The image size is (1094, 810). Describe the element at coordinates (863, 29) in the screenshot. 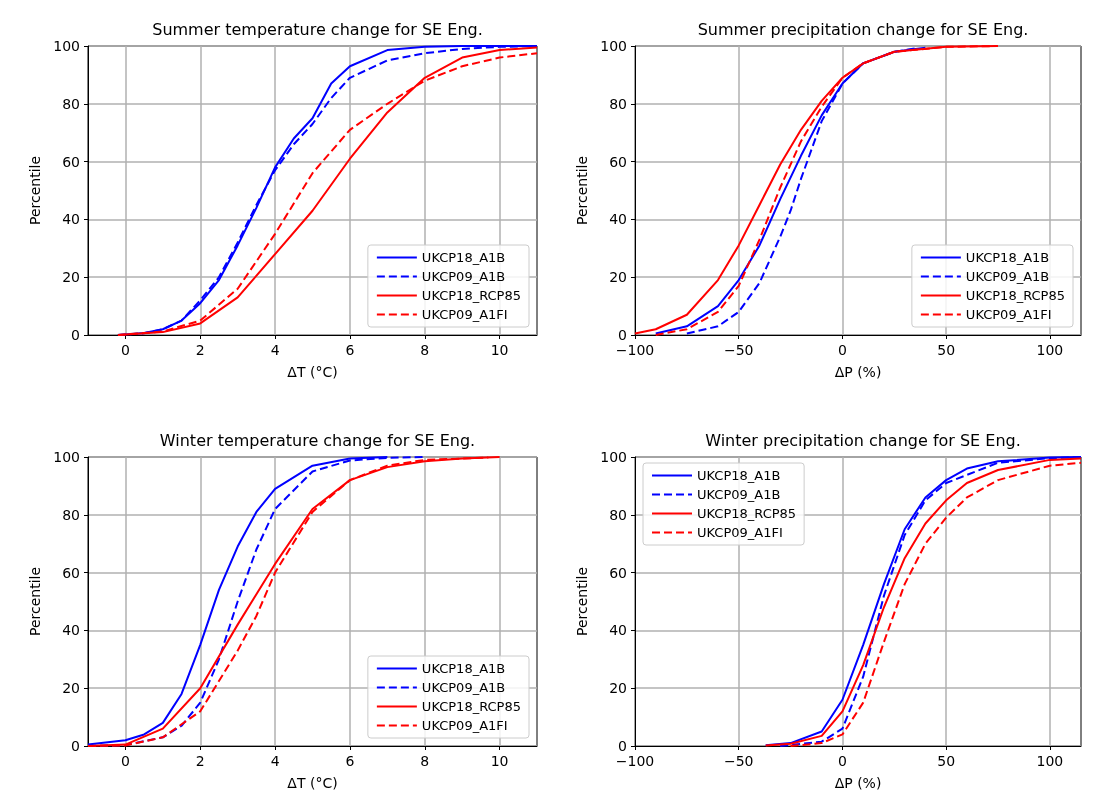

I see `chart-title: Summer precipitation change for SE Eng.` at that location.